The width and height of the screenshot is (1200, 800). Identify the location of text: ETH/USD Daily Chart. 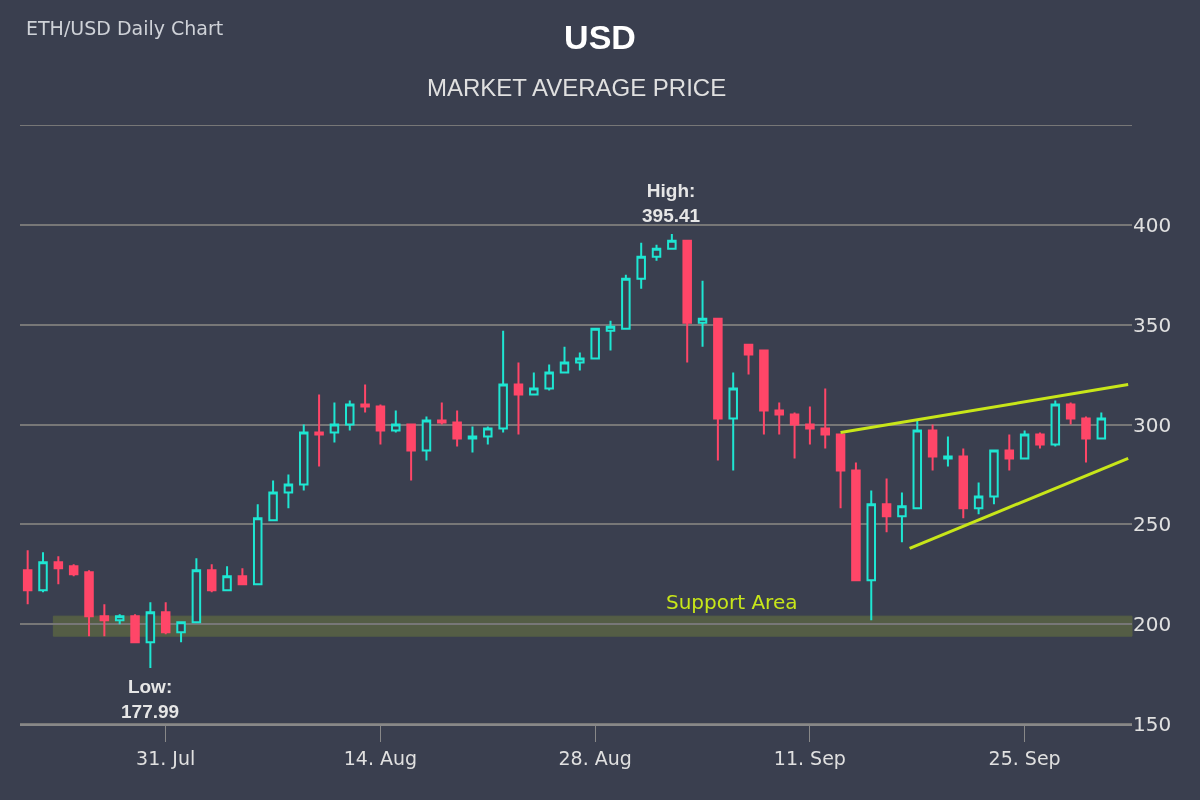
(125, 28).